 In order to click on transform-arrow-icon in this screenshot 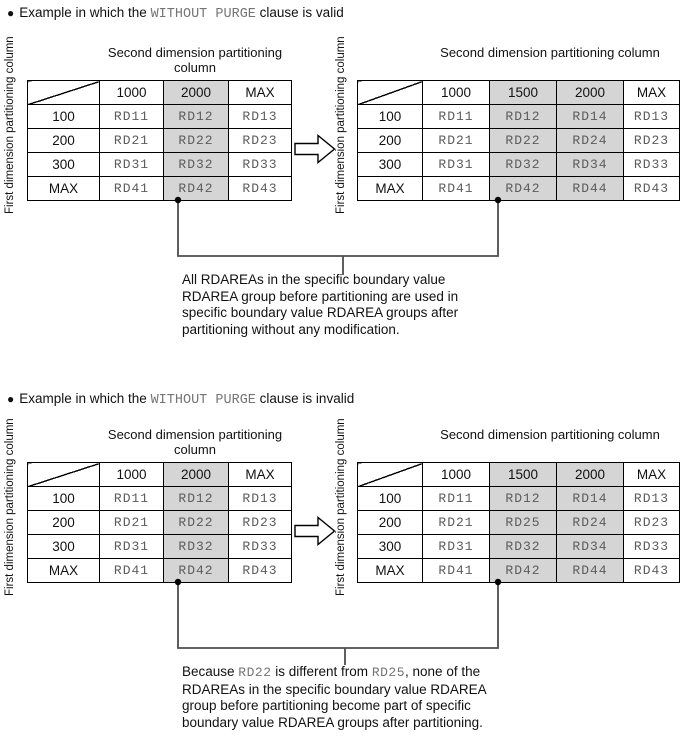, I will do `click(315, 531)`.